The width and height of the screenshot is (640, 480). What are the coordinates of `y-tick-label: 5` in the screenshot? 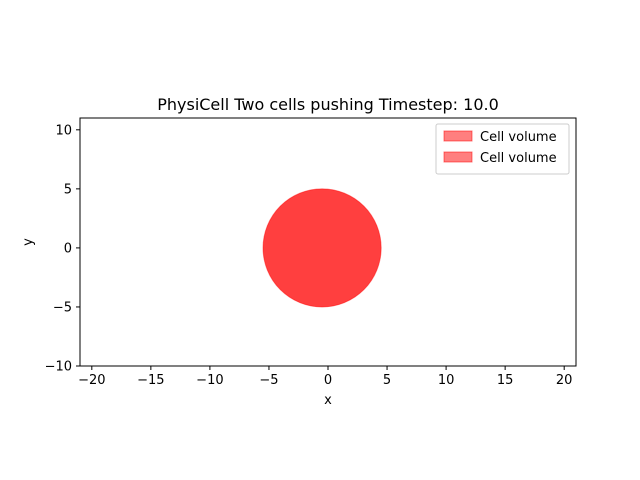 It's located at (68, 189).